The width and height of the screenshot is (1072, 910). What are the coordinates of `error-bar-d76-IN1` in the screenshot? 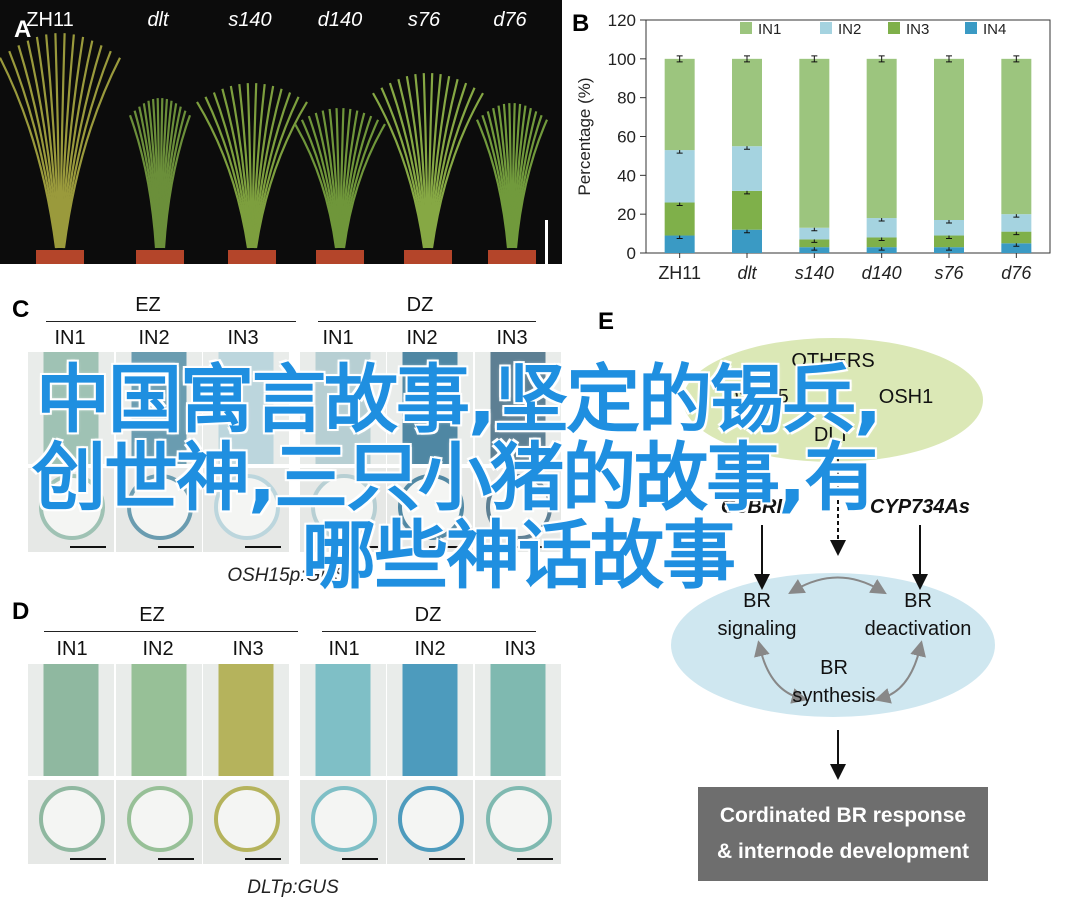 It's located at (1016, 59).